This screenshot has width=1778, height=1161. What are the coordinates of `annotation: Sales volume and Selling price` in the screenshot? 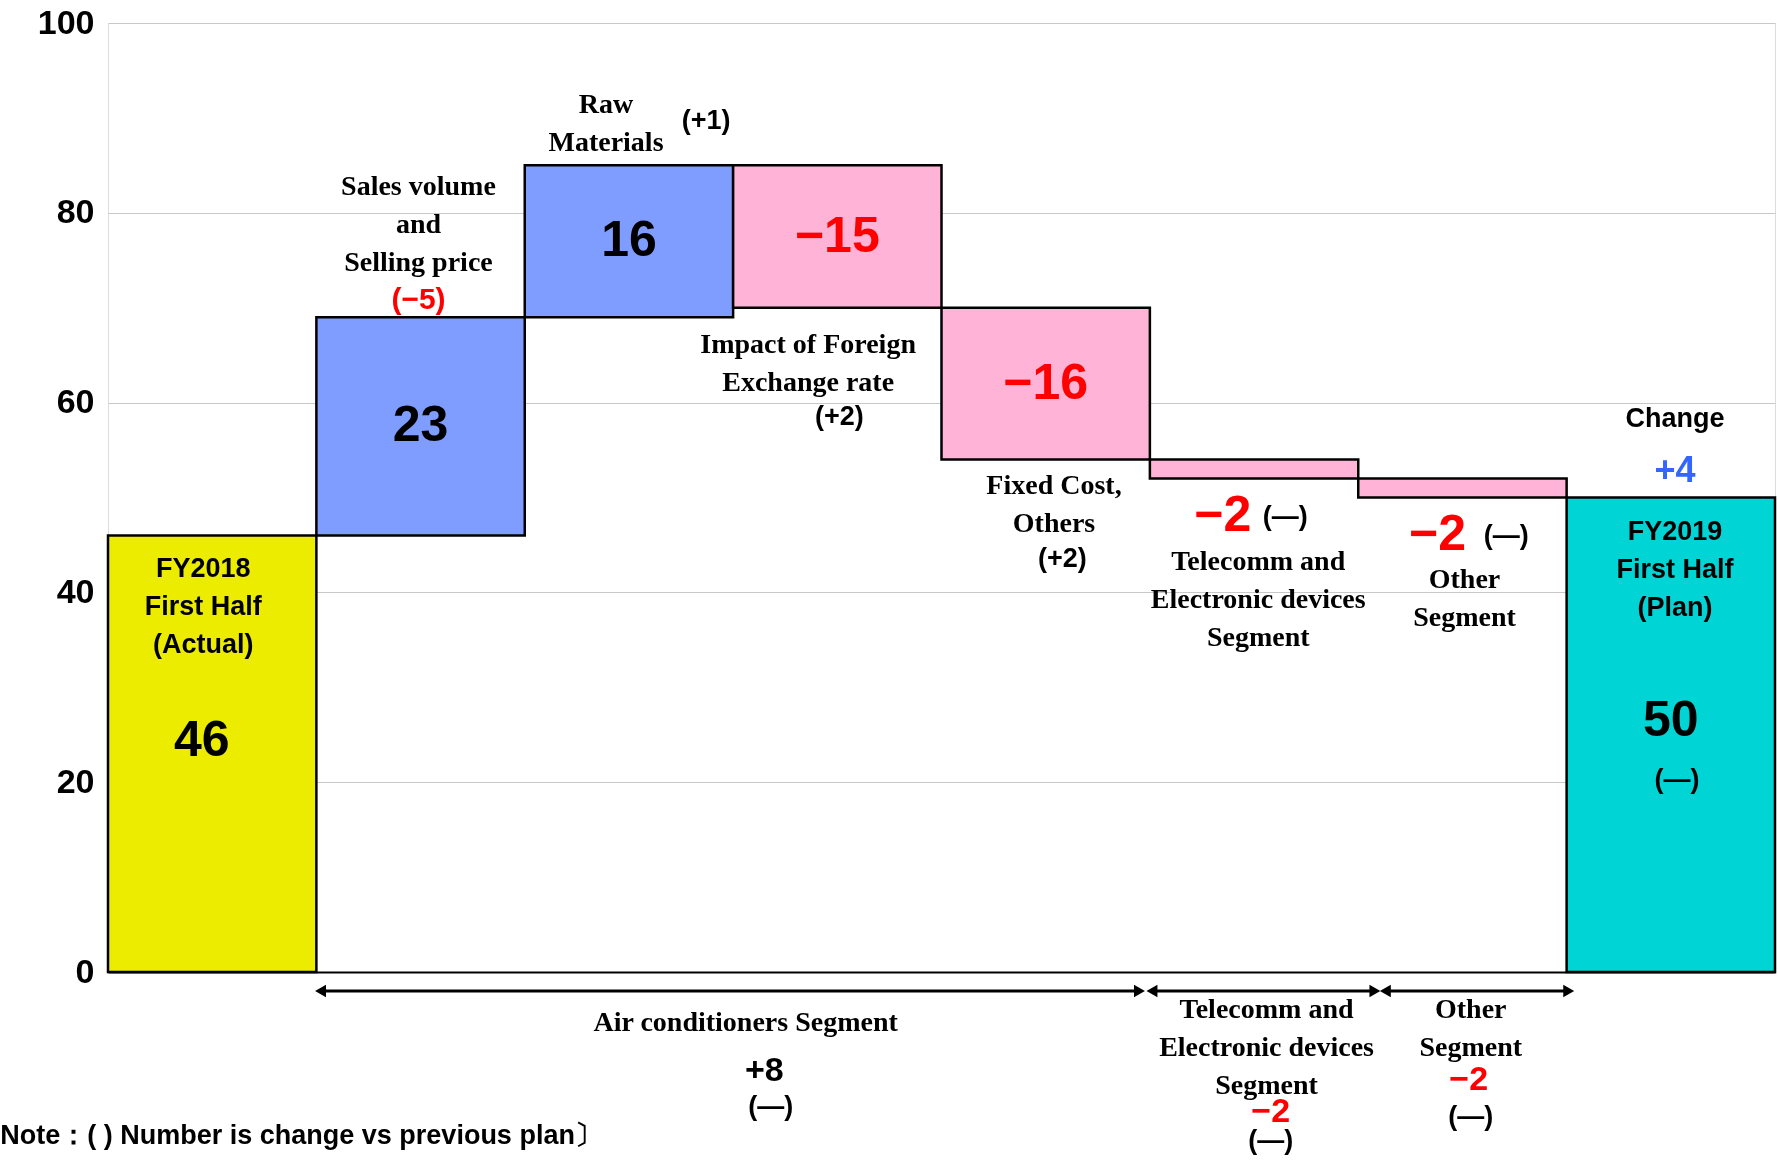 It's located at (418, 223).